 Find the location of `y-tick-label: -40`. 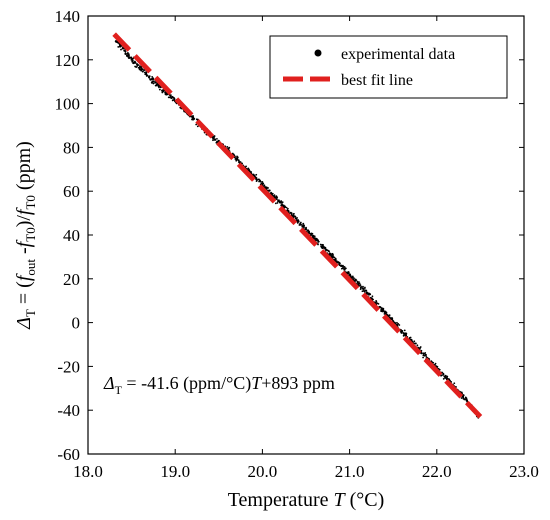

y-tick-label: -40 is located at coordinates (68, 410).